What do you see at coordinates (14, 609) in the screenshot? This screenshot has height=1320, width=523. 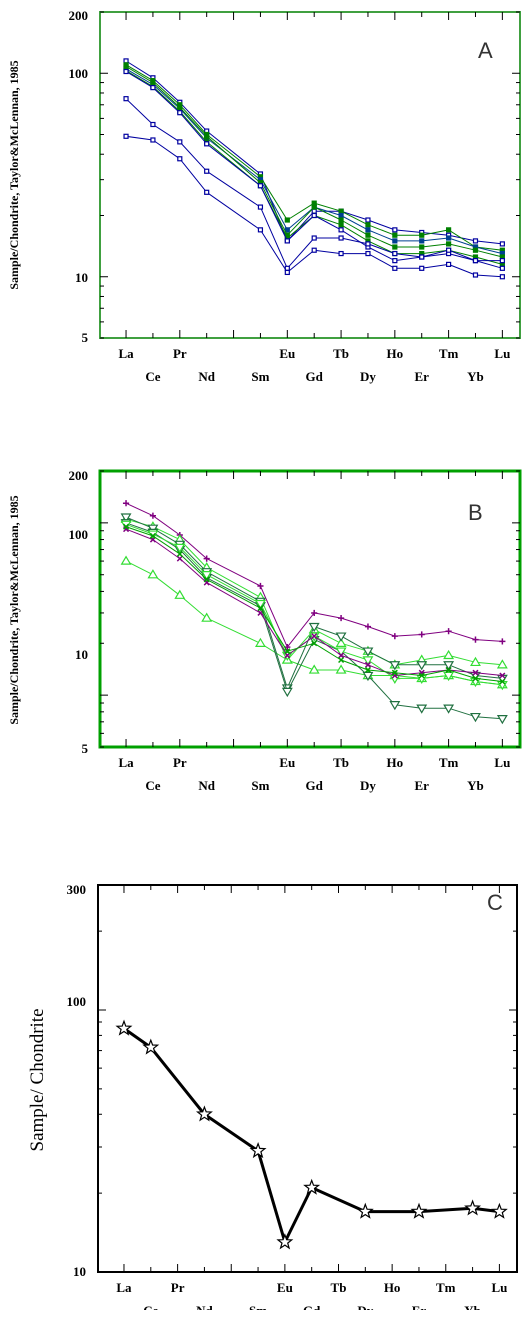 I see `y-axis-label: Sample/Chondrite, Taylor&McLennan, 1985` at bounding box center [14, 609].